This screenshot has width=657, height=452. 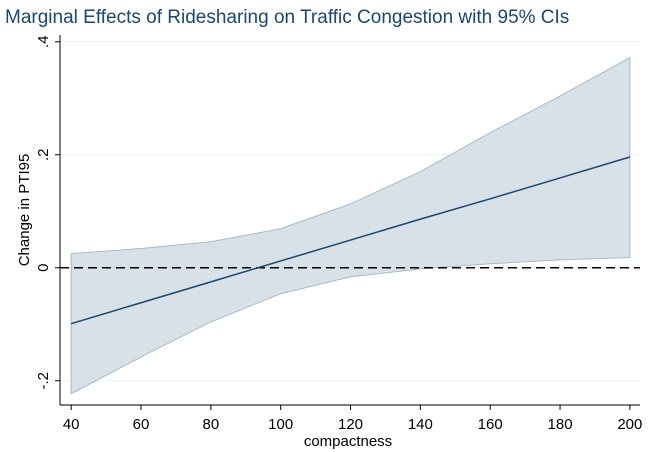 I want to click on x-tick-label: 40, so click(x=71, y=424).